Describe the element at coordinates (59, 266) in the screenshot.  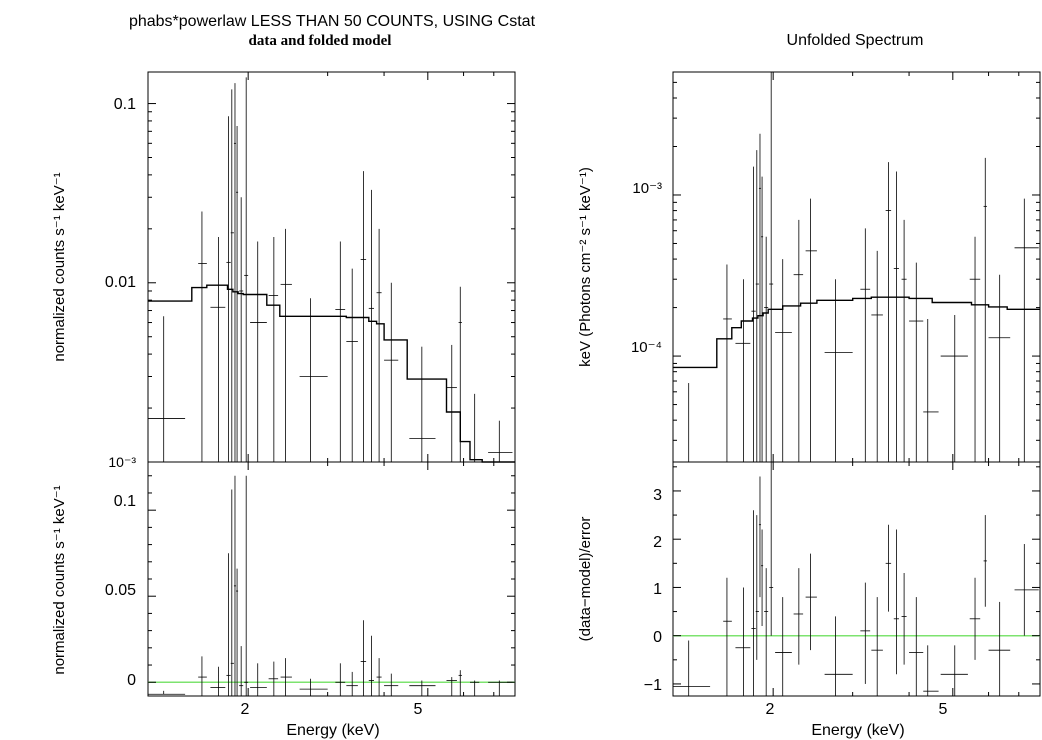
I see `left-top-ylabel: normalized counts s⁻¹ keV⁻¹` at that location.